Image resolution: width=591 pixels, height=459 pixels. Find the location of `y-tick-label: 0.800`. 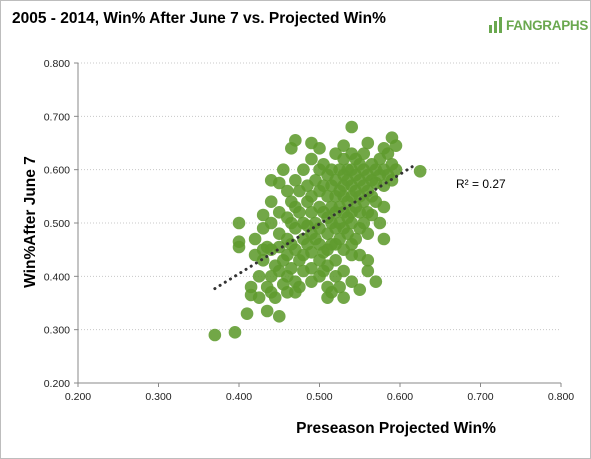

y-tick-label: 0.800 is located at coordinates (57, 64).